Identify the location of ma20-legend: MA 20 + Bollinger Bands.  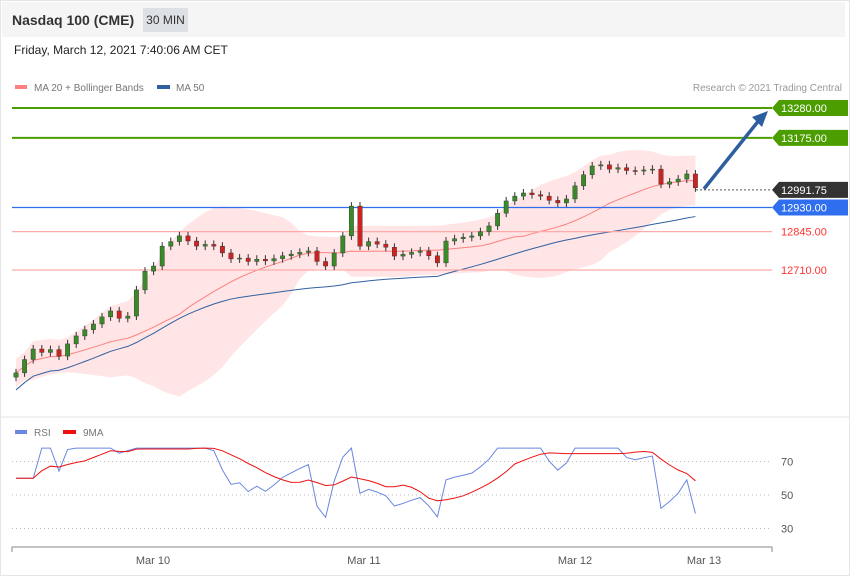
(89, 88).